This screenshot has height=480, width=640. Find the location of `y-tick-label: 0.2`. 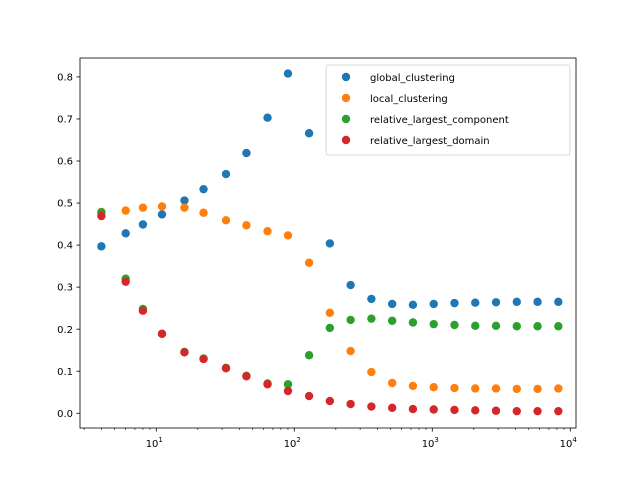

y-tick-label: 0.2 is located at coordinates (65, 330).